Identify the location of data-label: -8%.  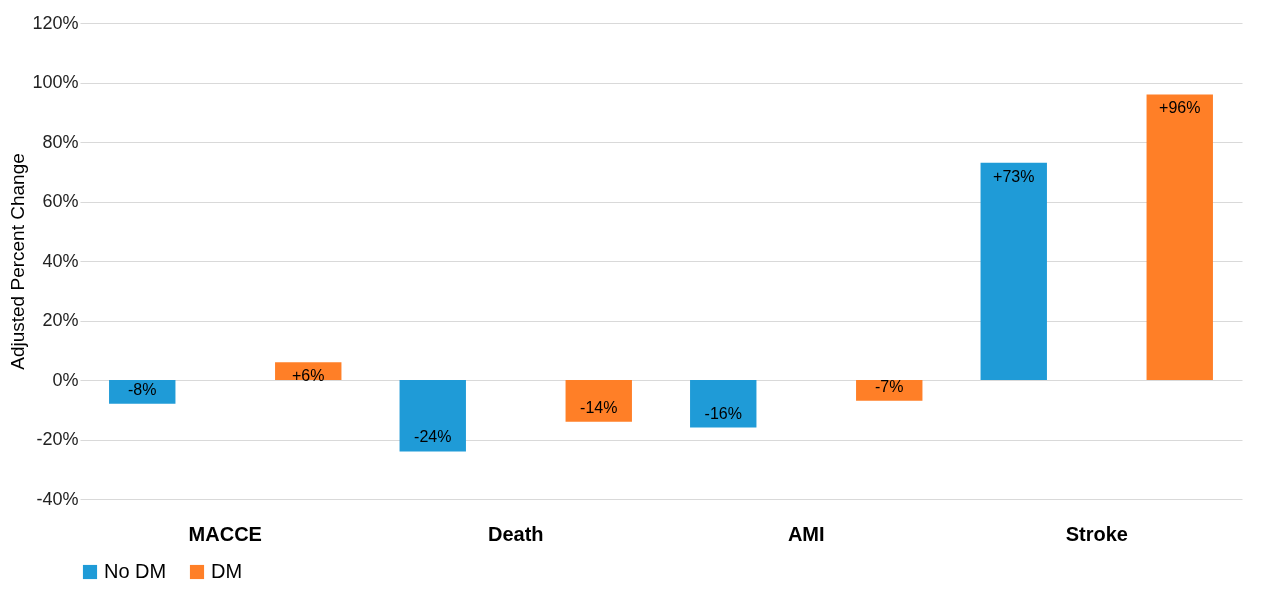
(142, 389).